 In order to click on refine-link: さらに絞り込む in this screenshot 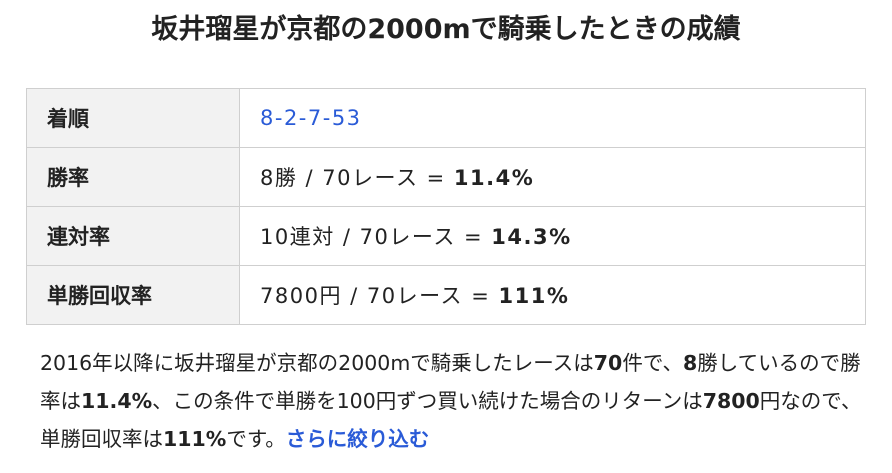, I will do `click(357, 439)`.